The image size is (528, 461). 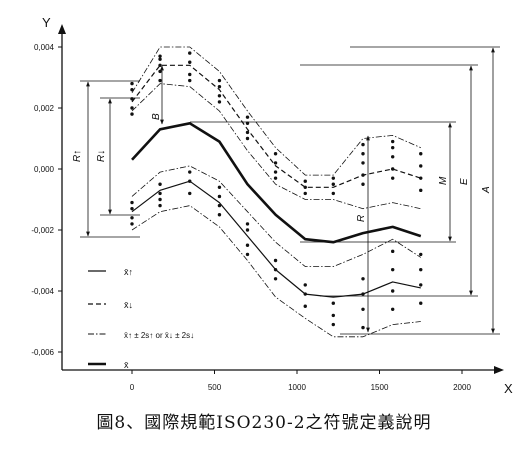 I want to click on legend-label-1: x̄↓, so click(x=128, y=305).